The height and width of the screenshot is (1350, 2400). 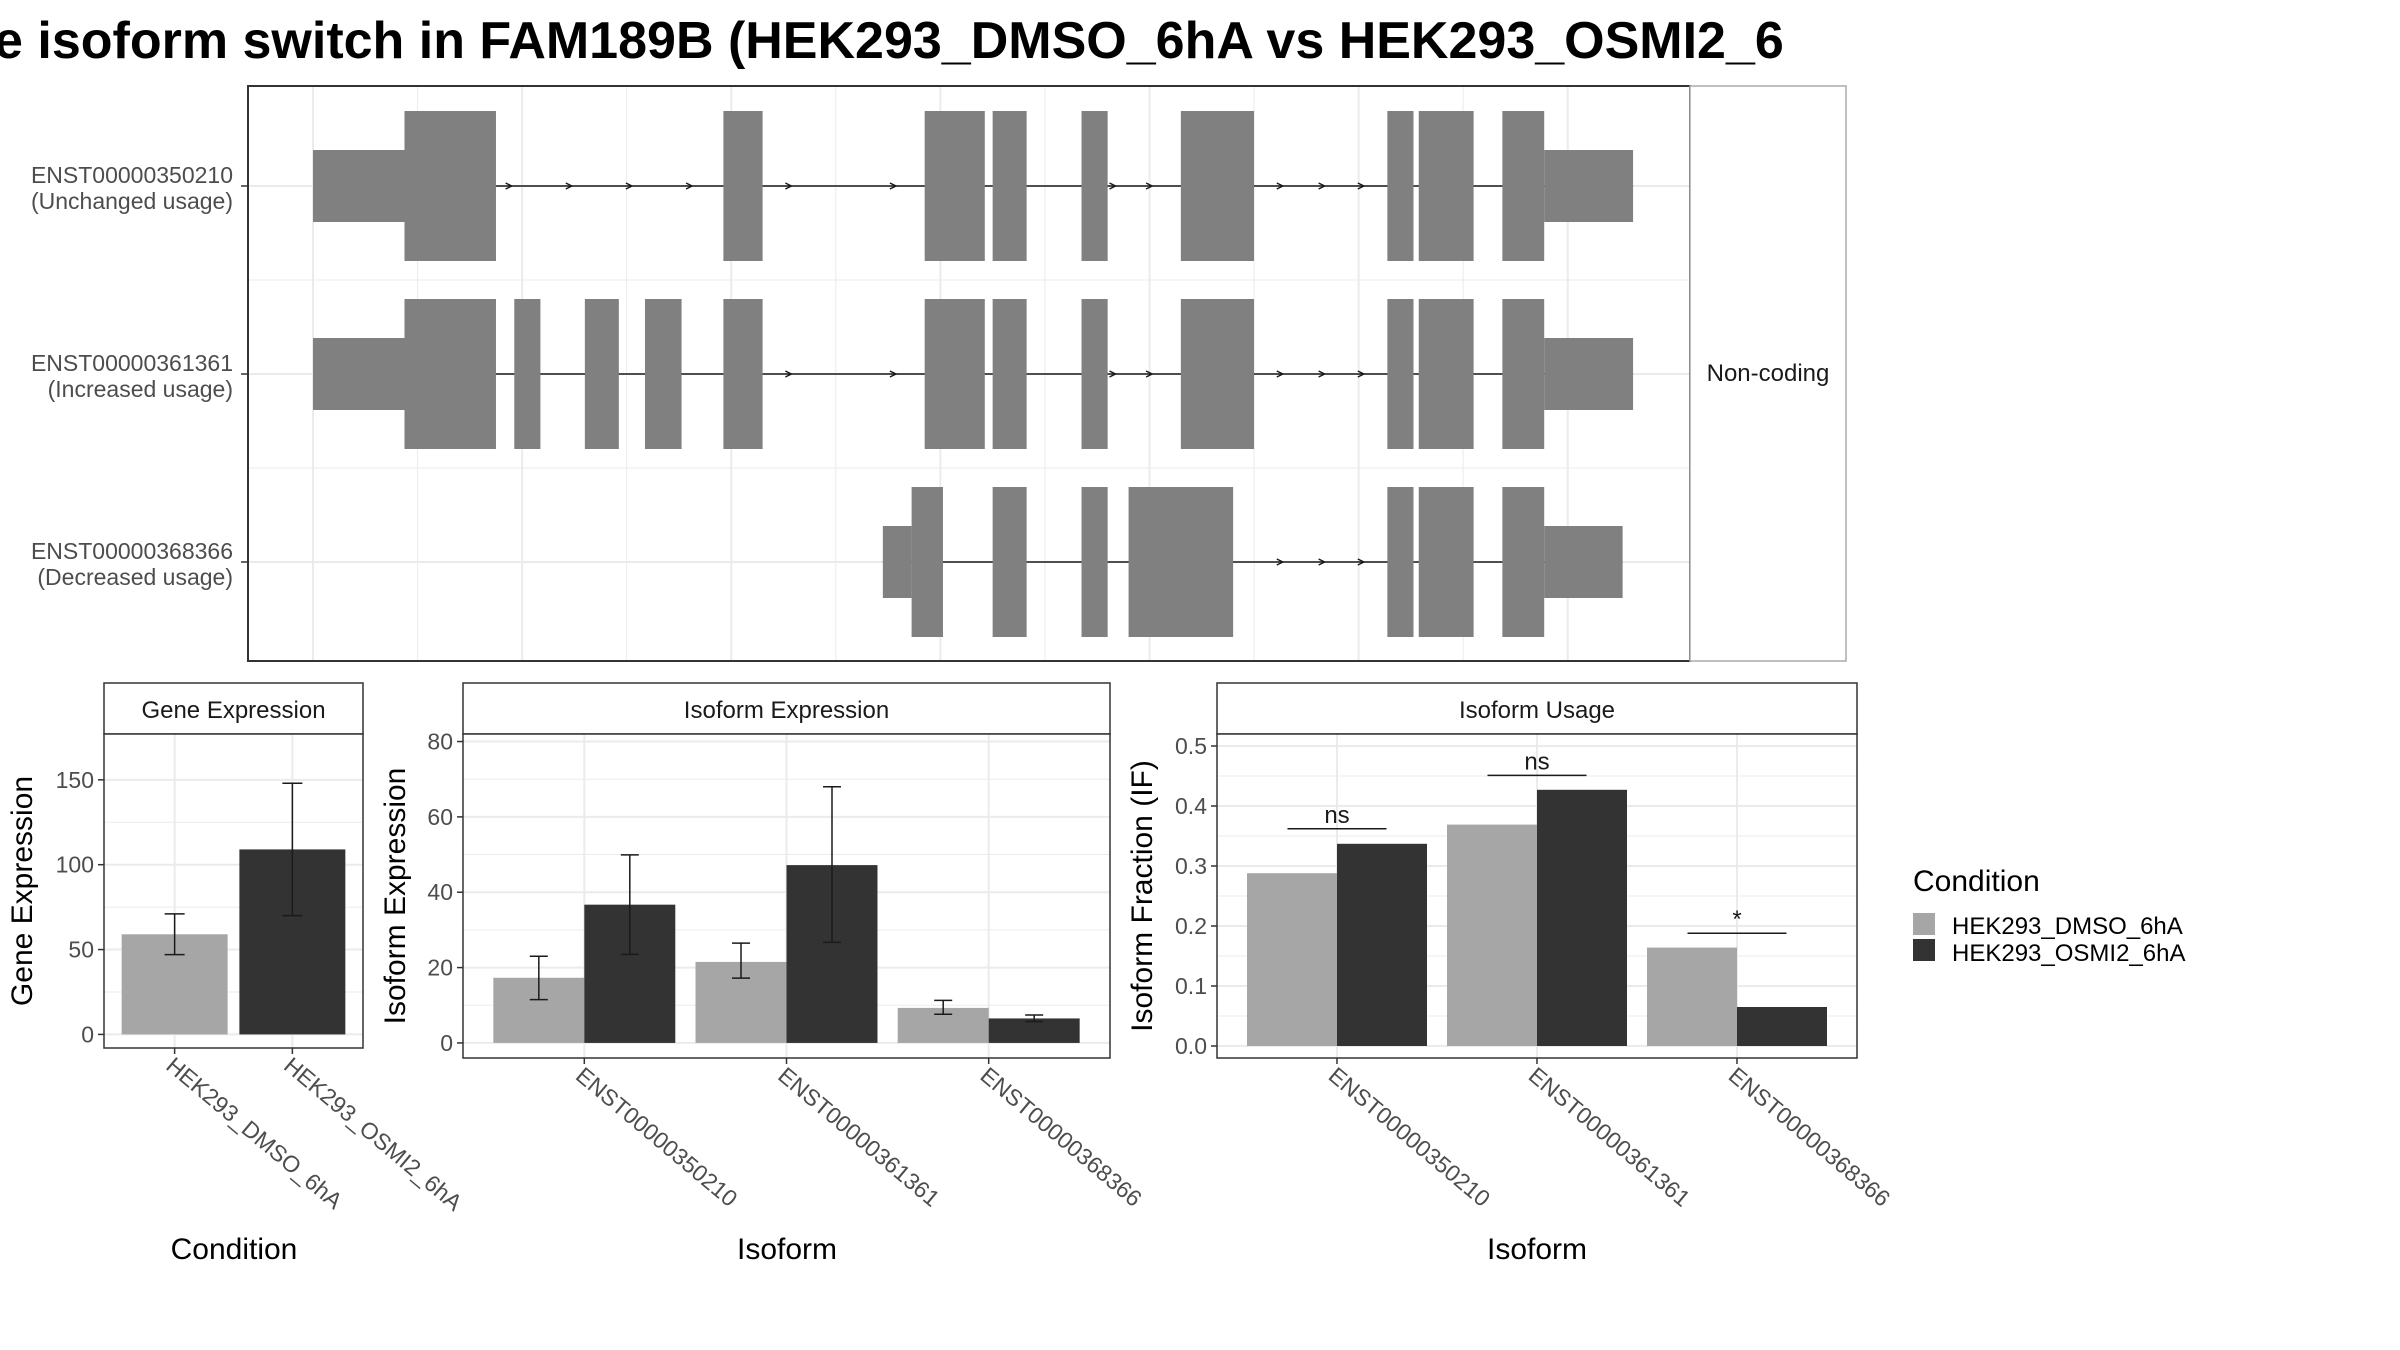 What do you see at coordinates (1976, 881) in the screenshot?
I see `legend-title: Condition` at bounding box center [1976, 881].